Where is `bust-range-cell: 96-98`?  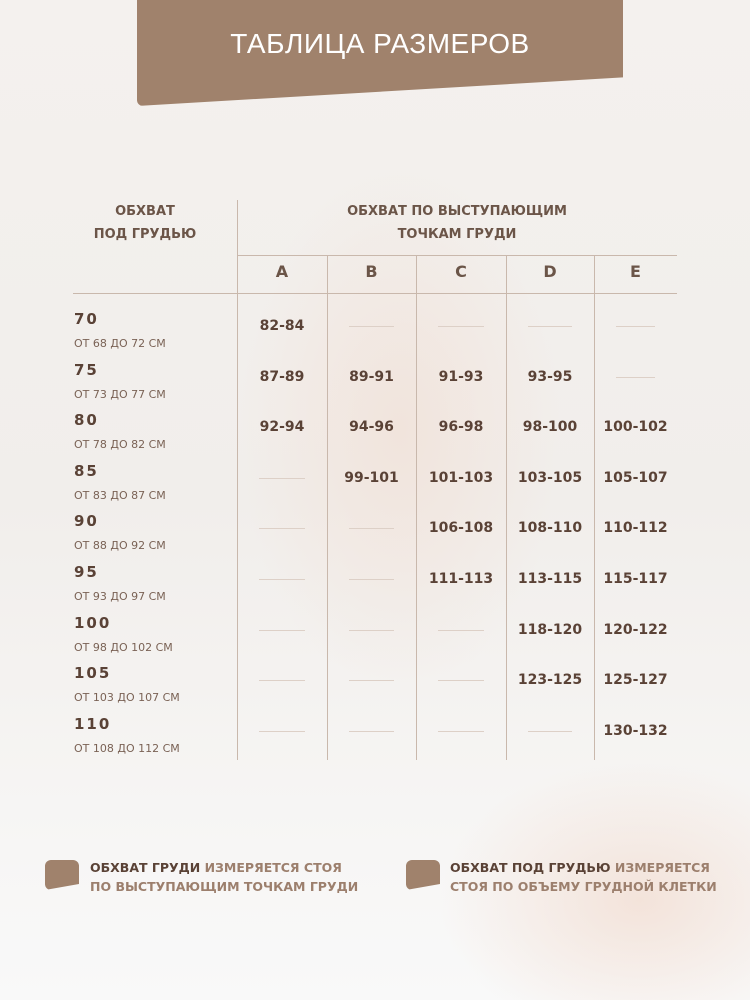
bust-range-cell: 96-98 is located at coordinates (461, 427).